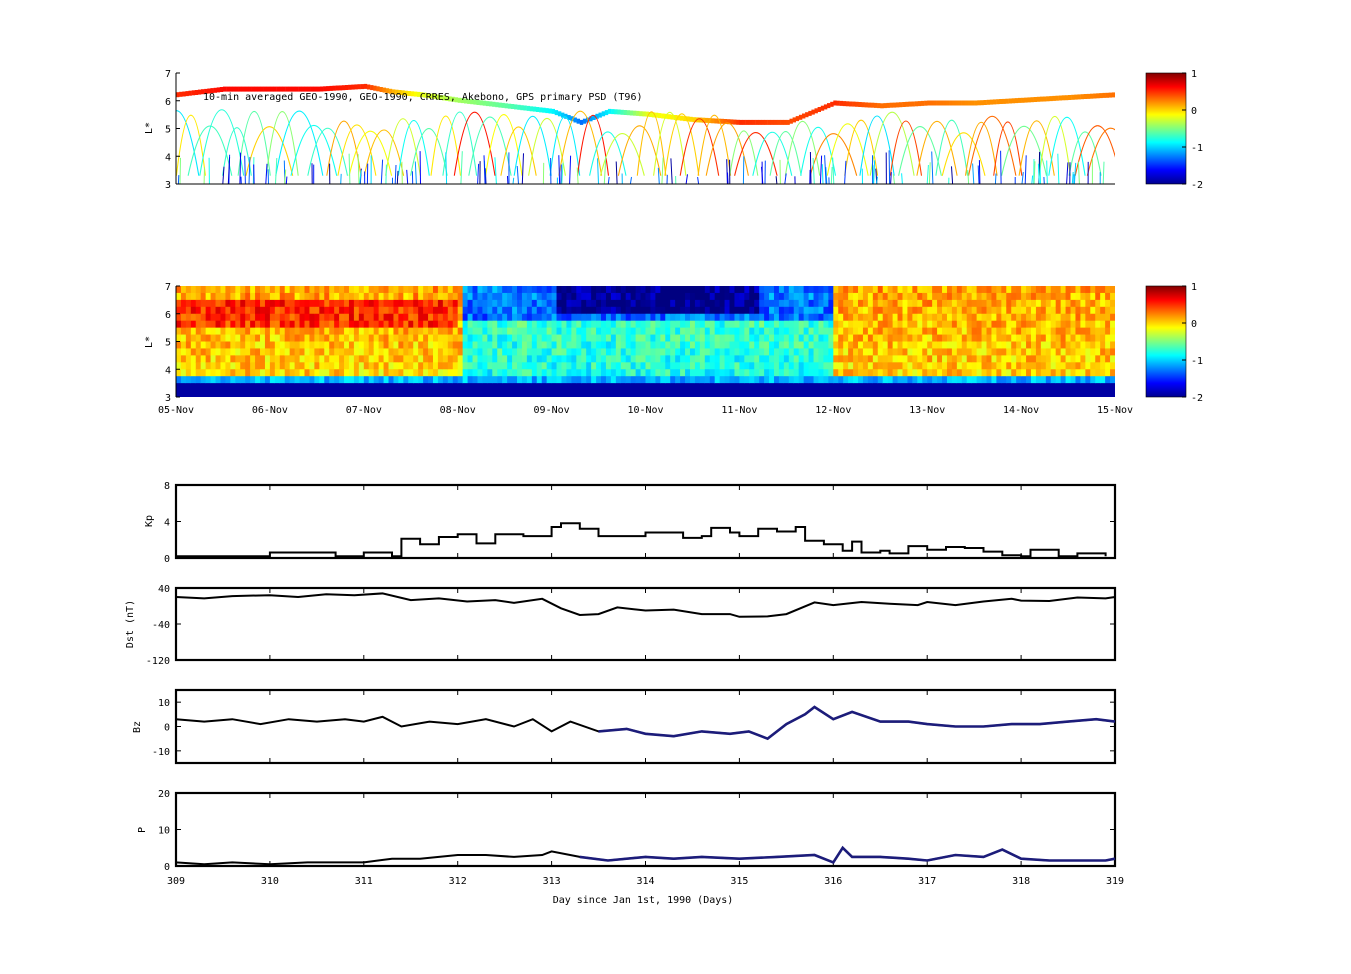 This screenshot has width=1351, height=974. What do you see at coordinates (130, 624) in the screenshot?
I see `panel4-ylabel: Dst (nT)` at bounding box center [130, 624].